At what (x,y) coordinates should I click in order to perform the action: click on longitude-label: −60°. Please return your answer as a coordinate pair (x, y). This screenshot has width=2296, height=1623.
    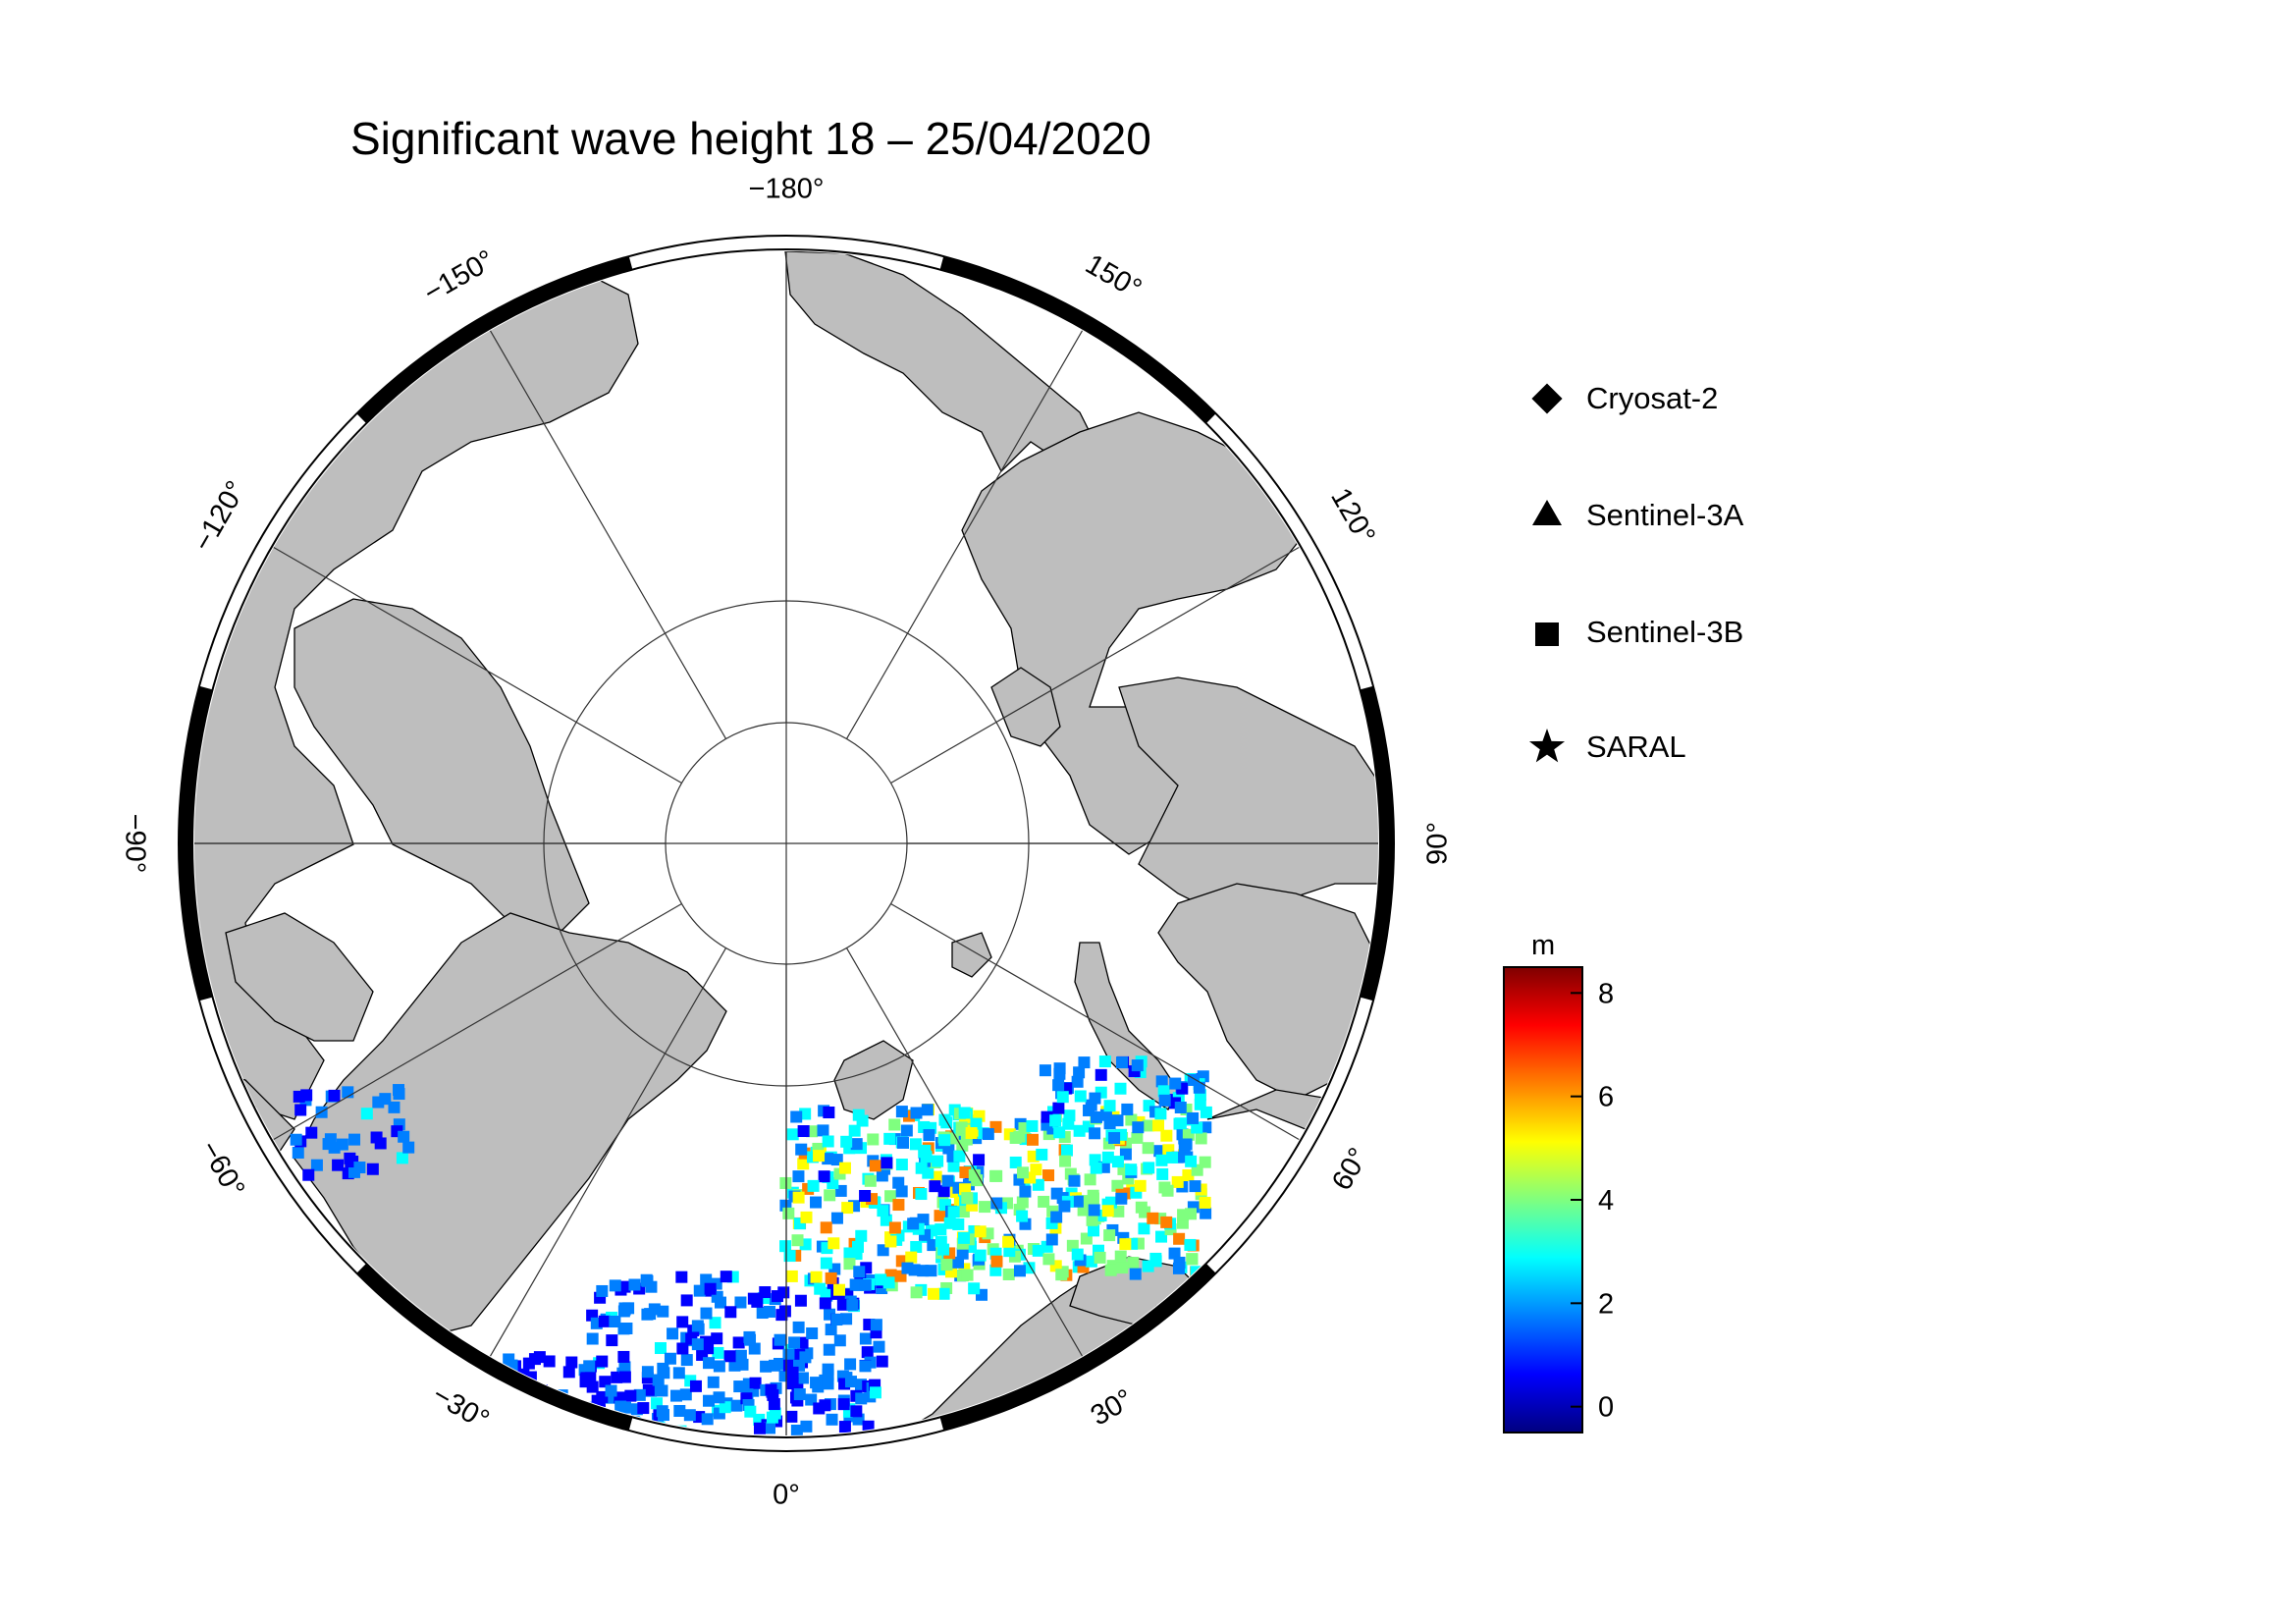
    Looking at the image, I should click on (221, 1170).